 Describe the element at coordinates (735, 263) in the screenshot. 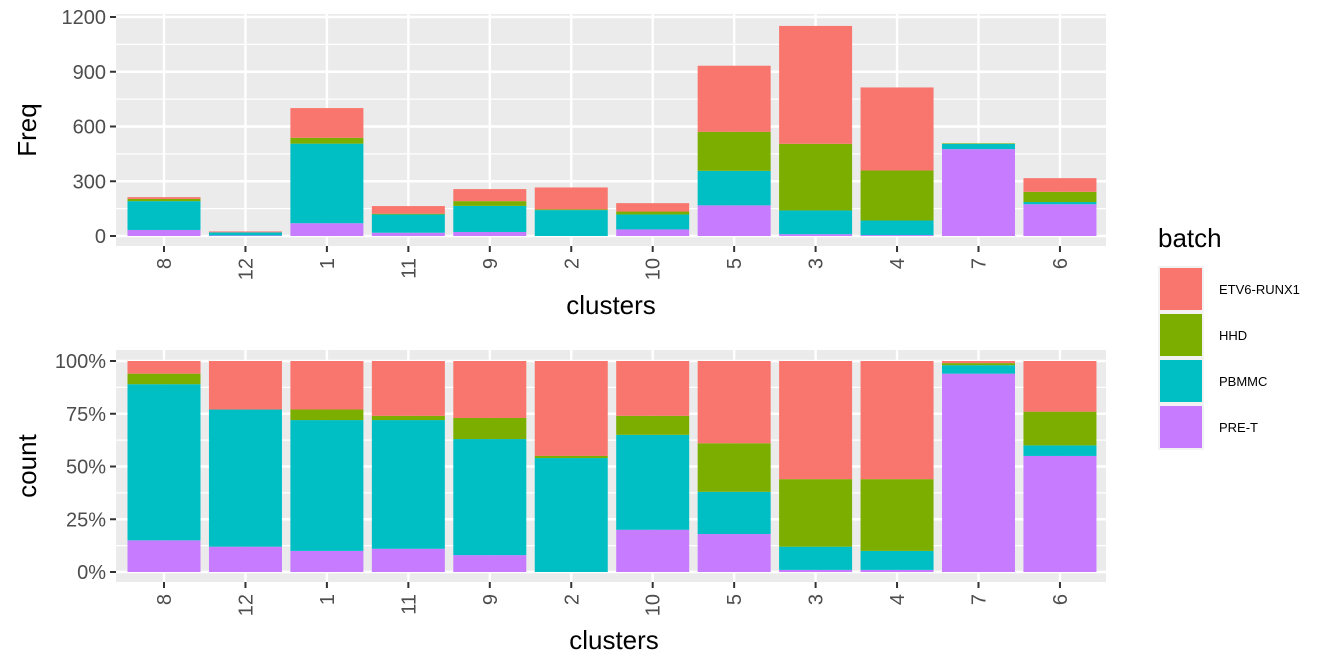

I see `x-tick-label: 5` at that location.